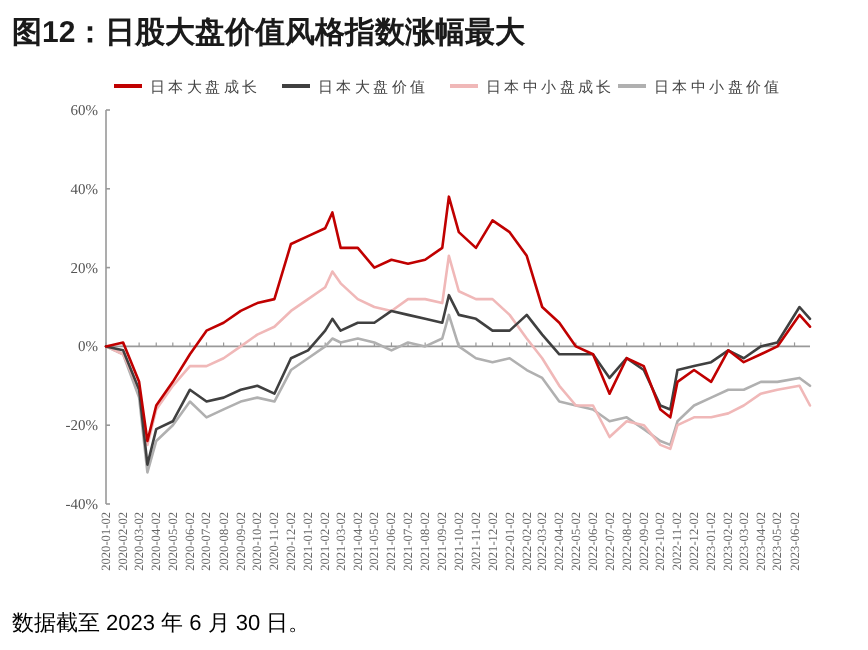 The height and width of the screenshot is (650, 868). I want to click on chart-title: 图12：日股大盘价值风格指数涨幅最大, so click(270, 33).